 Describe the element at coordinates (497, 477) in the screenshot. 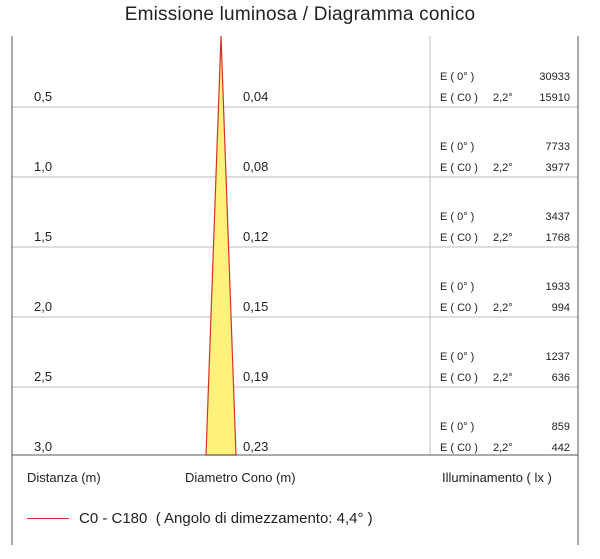

I see `illuminance-axis-label: Illuminamento ( lx )` at that location.